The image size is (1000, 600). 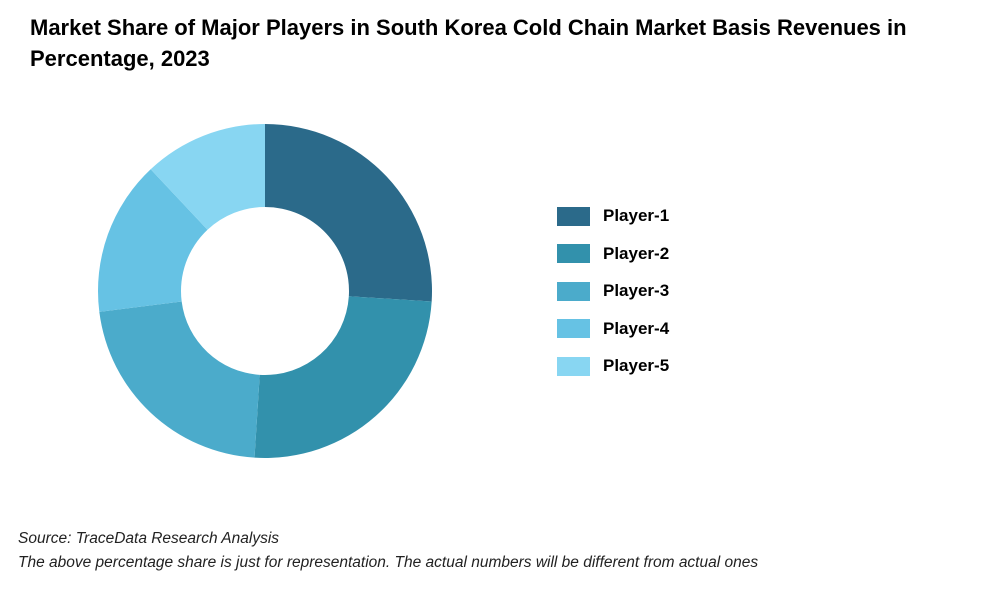 What do you see at coordinates (149, 538) in the screenshot?
I see `source-note: Source: TraceData Research Analysis` at bounding box center [149, 538].